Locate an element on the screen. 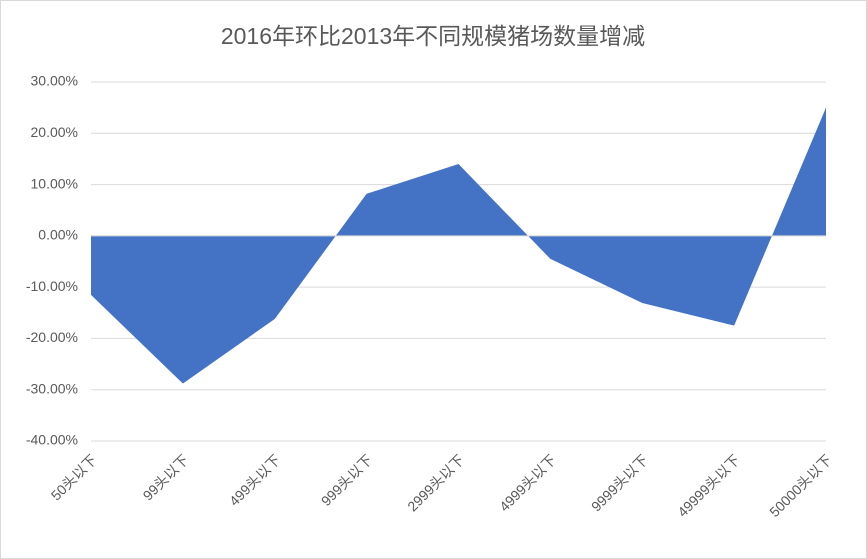  y-tick-label: 10.00% is located at coordinates (54, 183).